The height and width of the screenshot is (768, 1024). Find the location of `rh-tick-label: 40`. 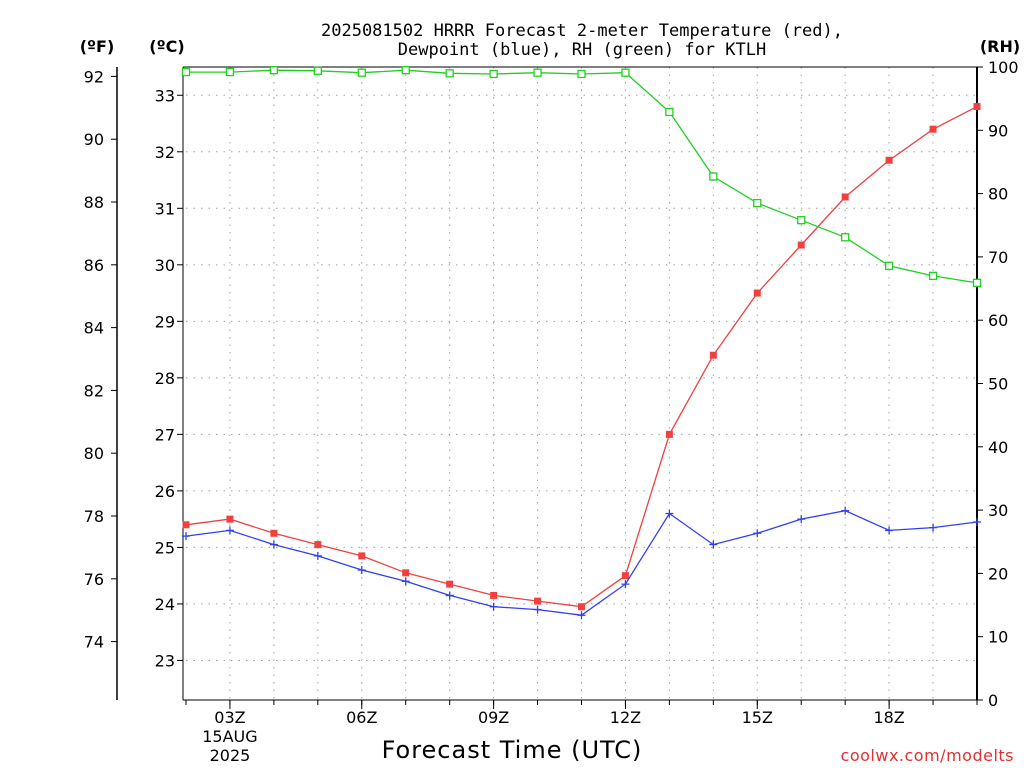

rh-tick-label: 40 is located at coordinates (998, 447).